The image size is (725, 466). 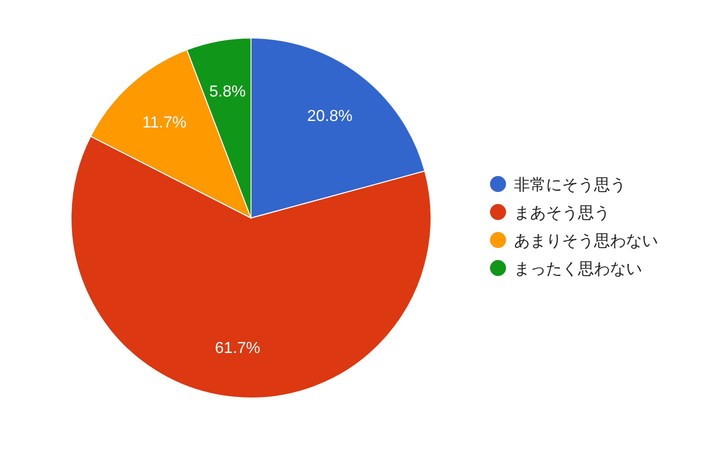 What do you see at coordinates (562, 213) in the screenshot?
I see `legend-label: まあそう思う` at bounding box center [562, 213].